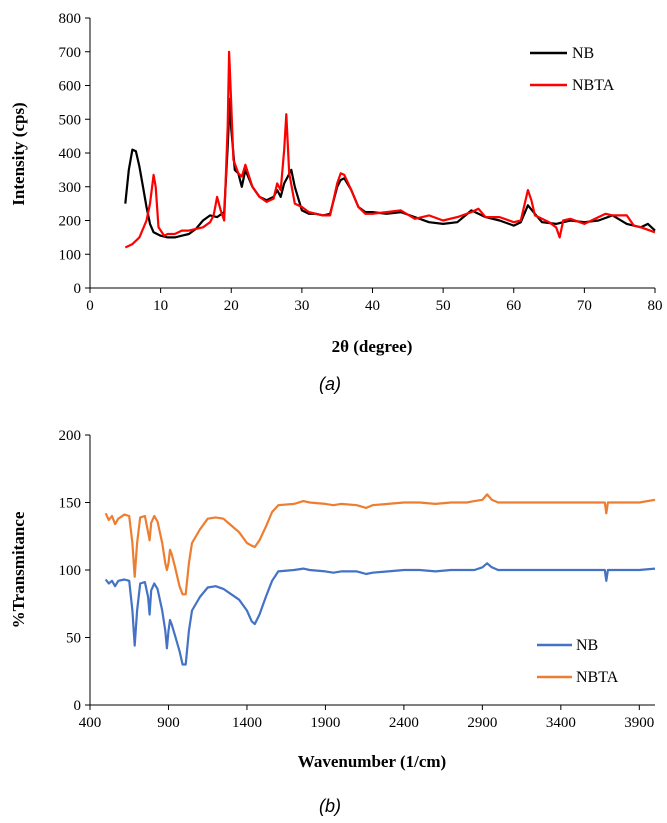 The height and width of the screenshot is (823, 667). Describe the element at coordinates (380, 614) in the screenshot. I see `ftir-series-line-nb` at that location.